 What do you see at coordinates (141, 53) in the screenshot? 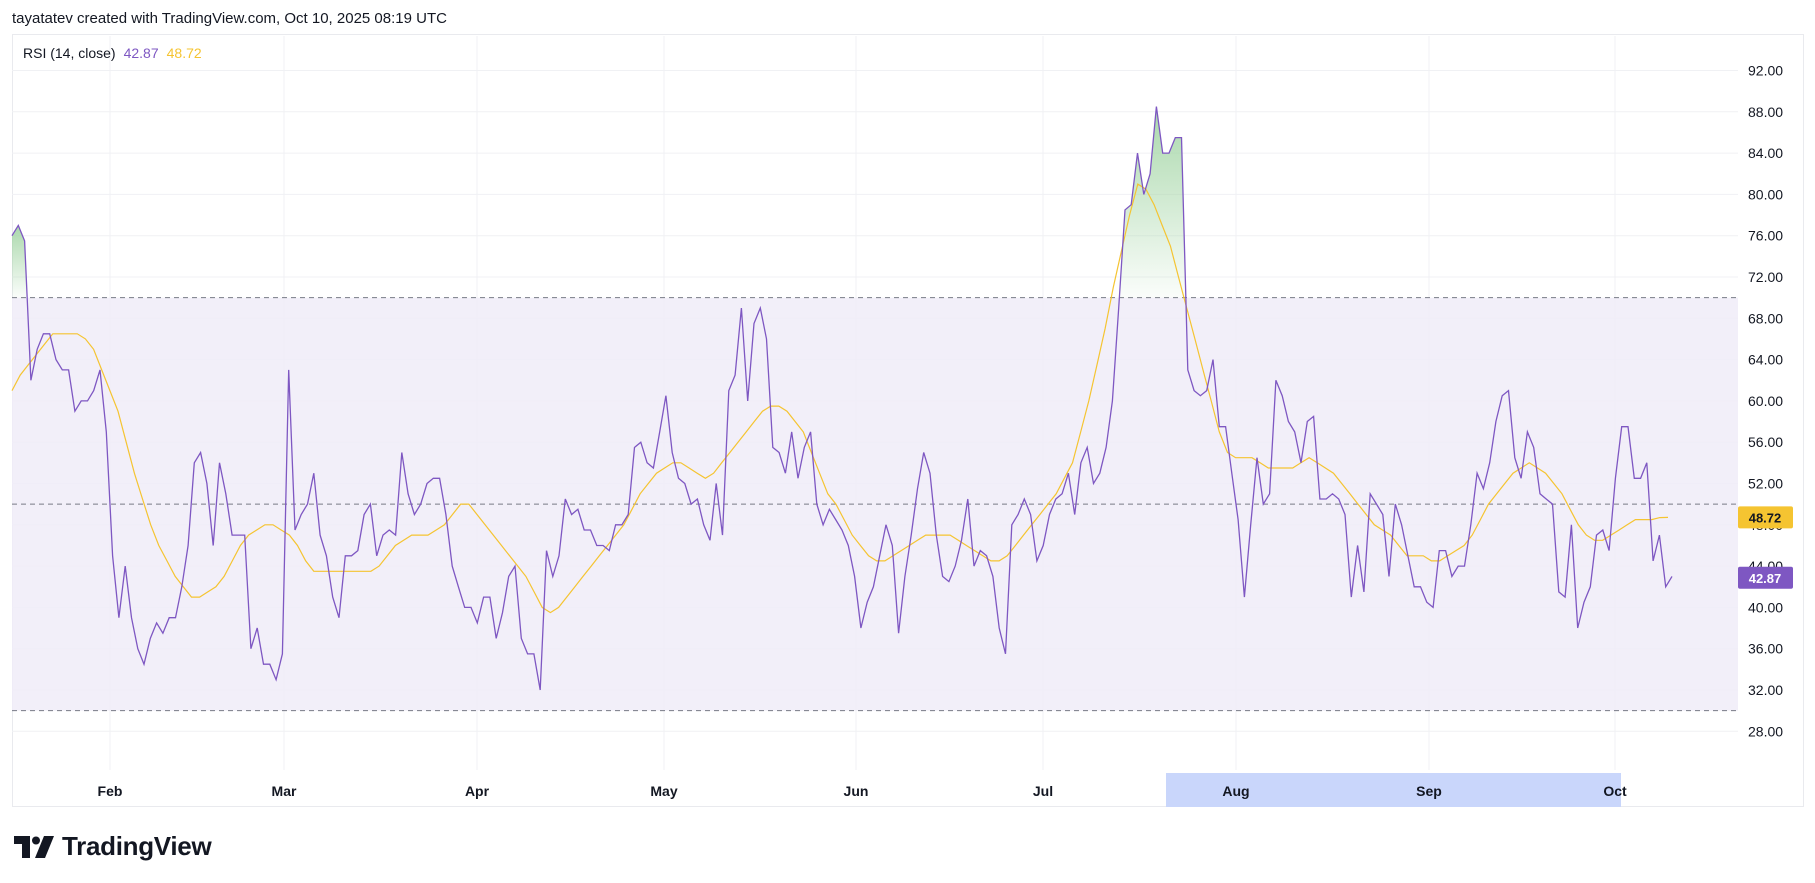
I see `legend-rsi-value: 42.87` at bounding box center [141, 53].